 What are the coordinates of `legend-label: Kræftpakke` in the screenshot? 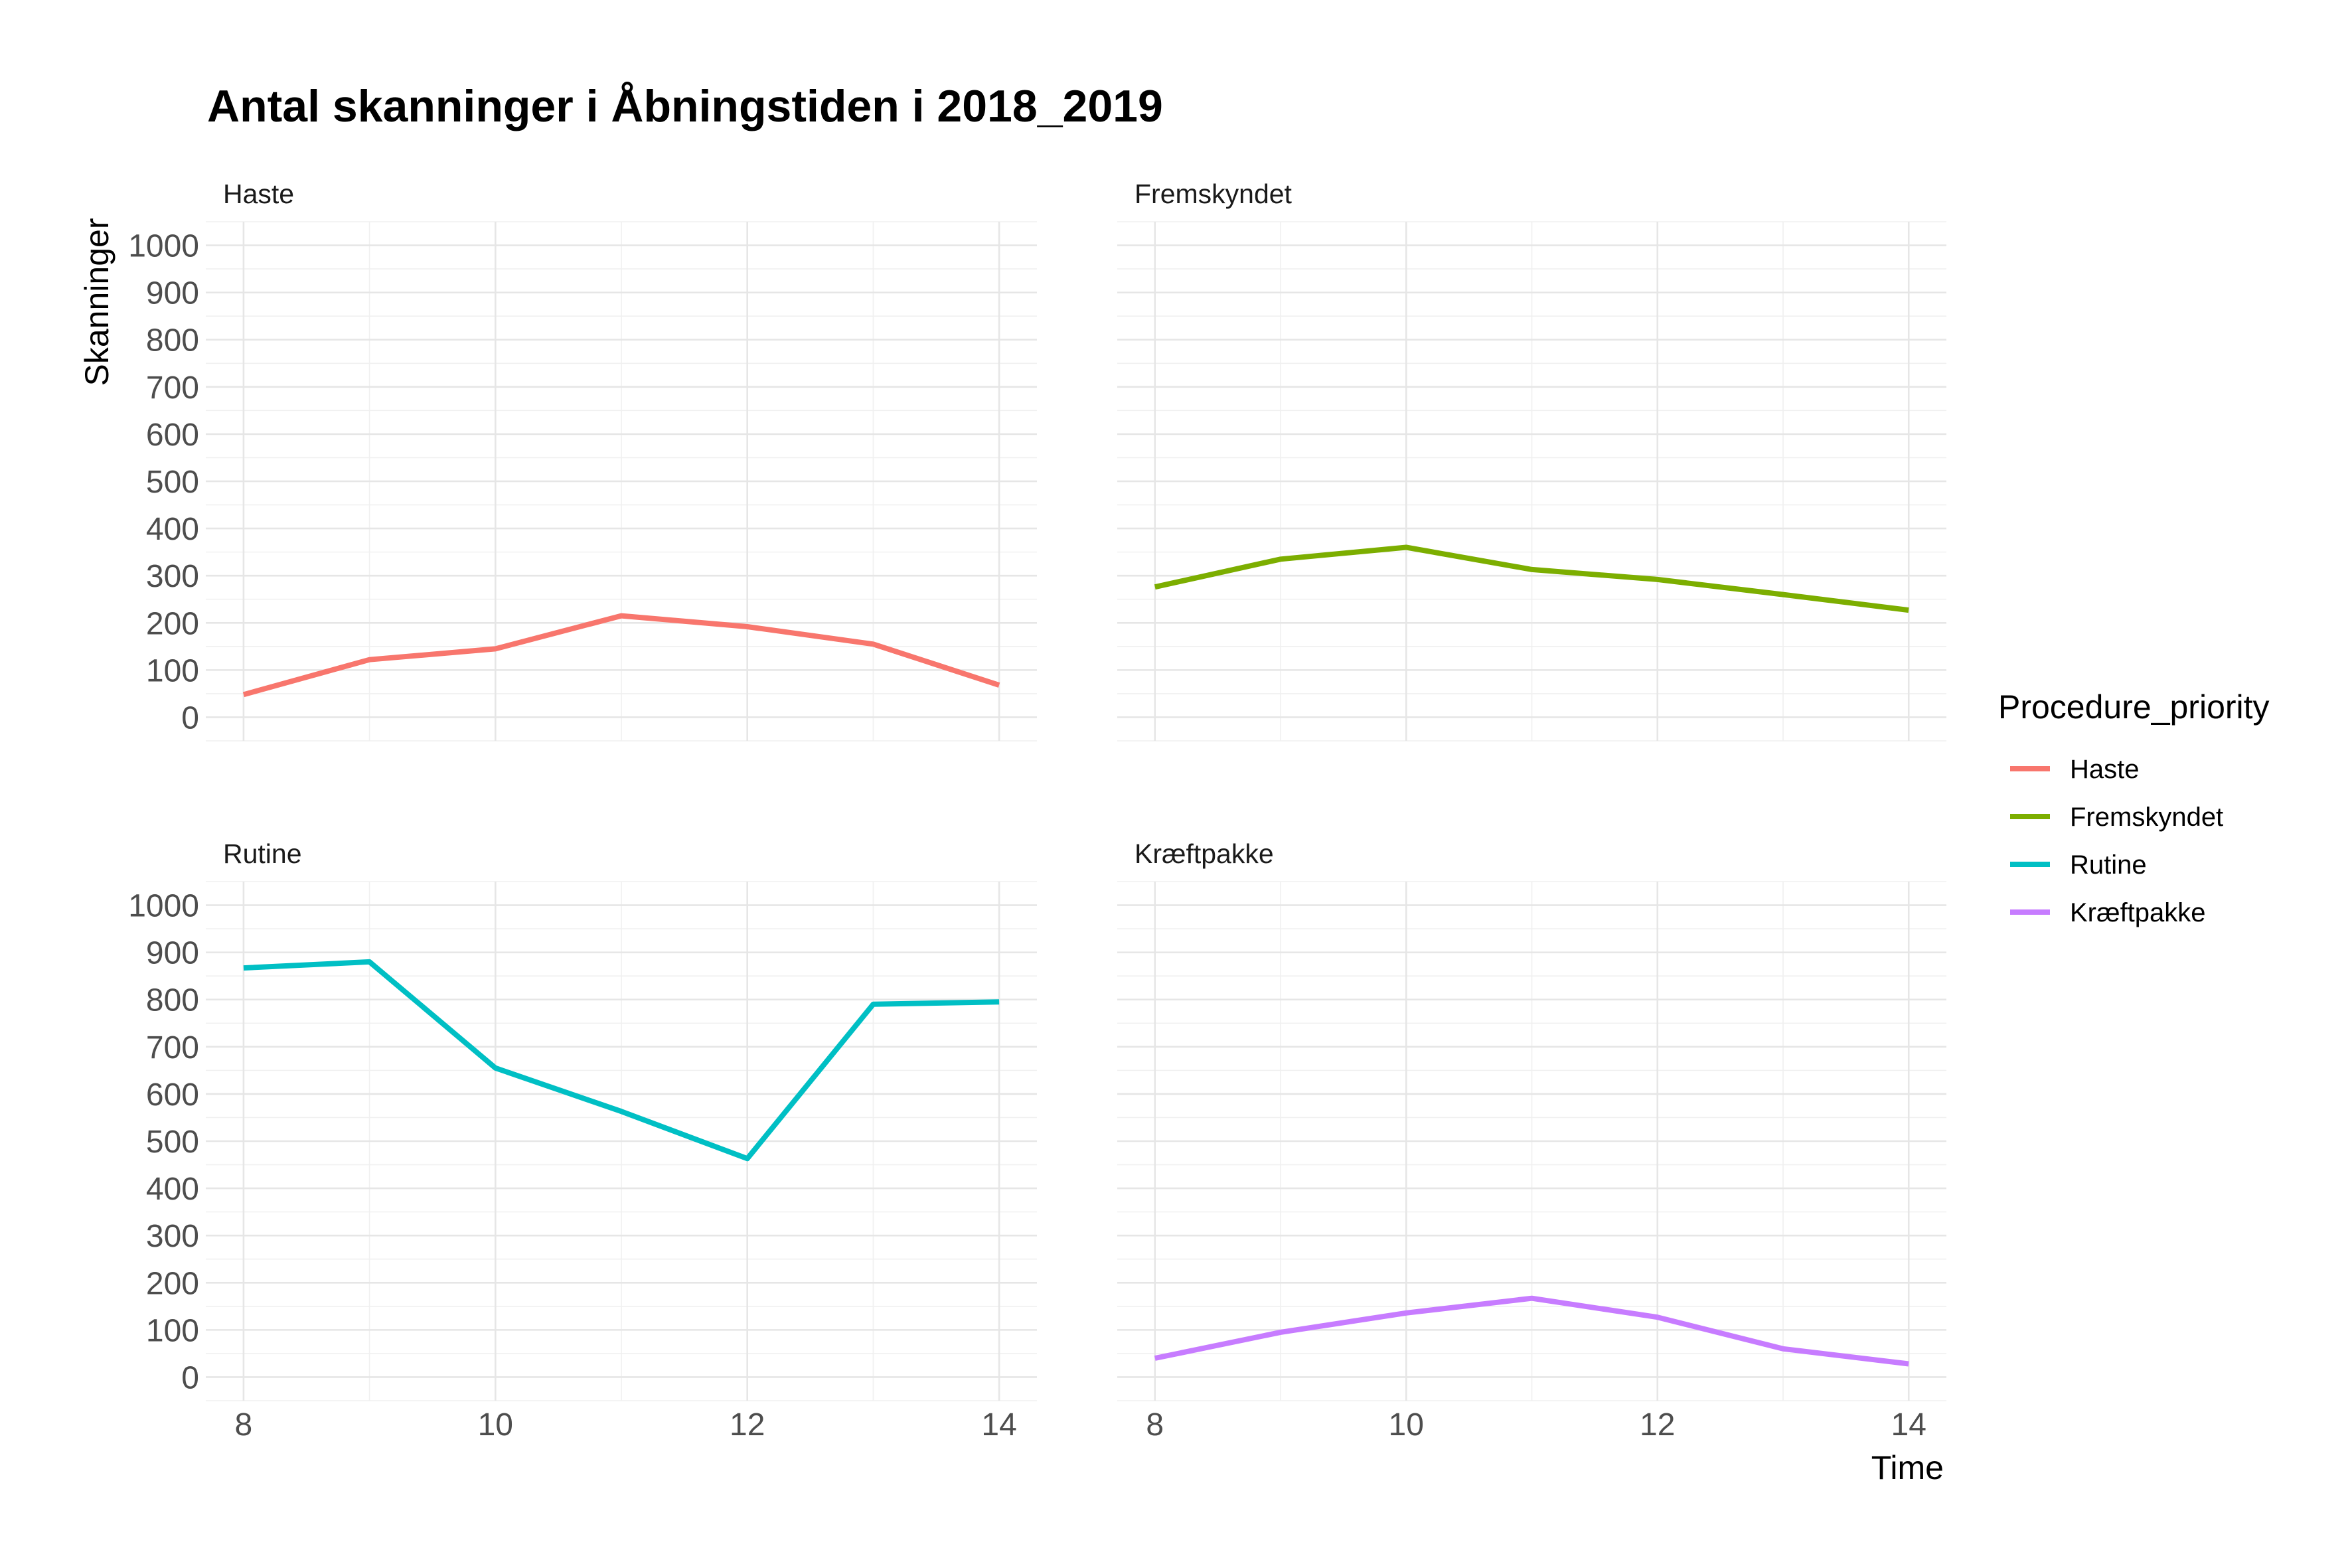 It's located at (2138, 913).